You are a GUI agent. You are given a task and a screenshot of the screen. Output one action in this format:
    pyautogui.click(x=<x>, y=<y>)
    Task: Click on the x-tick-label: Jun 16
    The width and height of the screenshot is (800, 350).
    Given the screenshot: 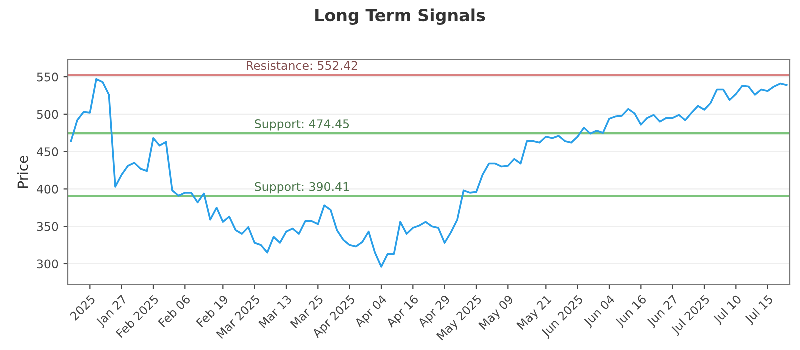 What is the action you would take?
    pyautogui.click(x=631, y=311)
    